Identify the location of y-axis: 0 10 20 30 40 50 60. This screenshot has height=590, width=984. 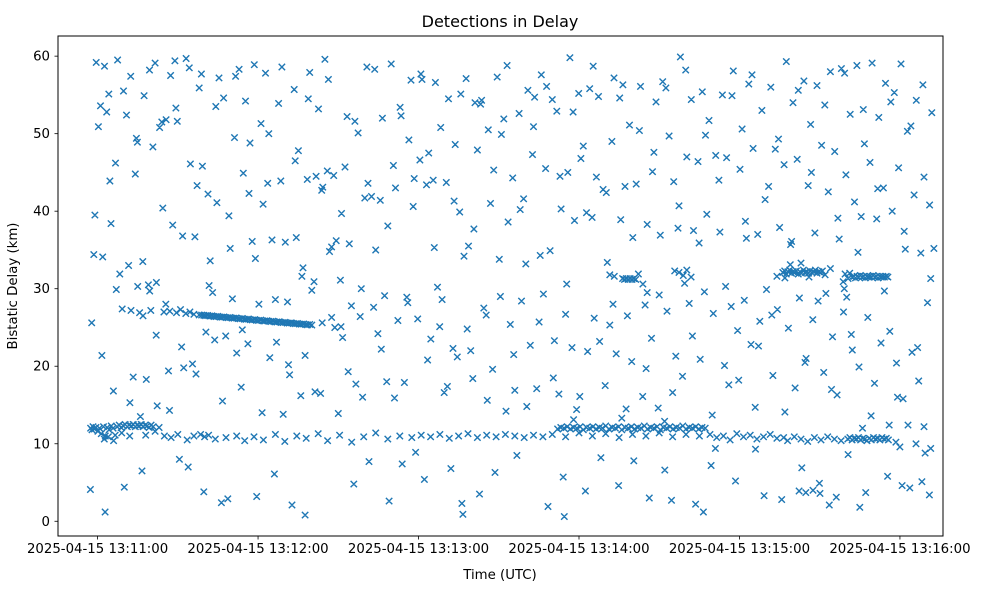
(45, 290).